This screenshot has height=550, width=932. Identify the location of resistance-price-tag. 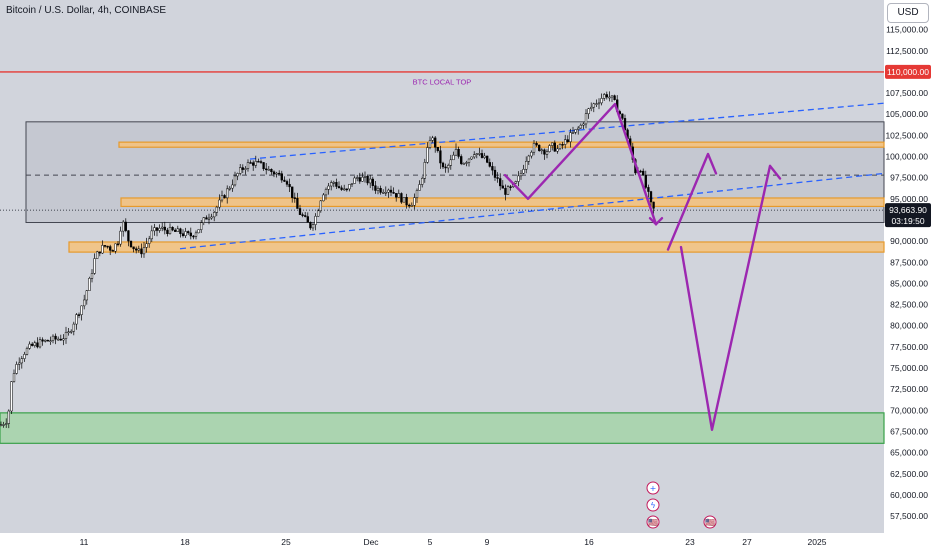
(908, 71).